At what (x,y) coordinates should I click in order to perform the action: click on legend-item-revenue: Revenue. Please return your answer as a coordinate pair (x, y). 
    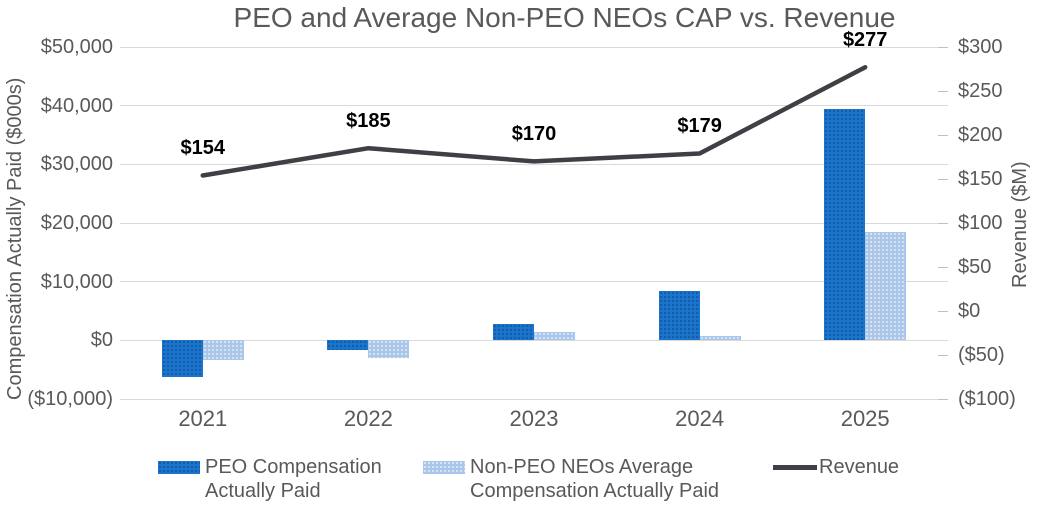
    Looking at the image, I should click on (836, 467).